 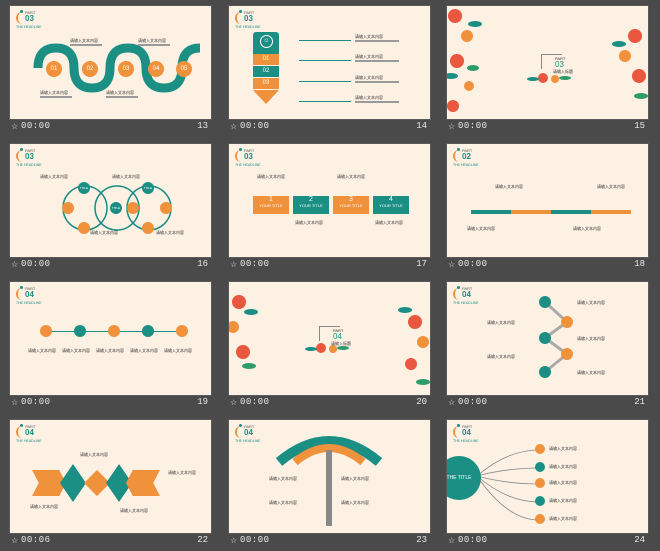 What do you see at coordinates (202, 264) in the screenshot?
I see `slide-number: 16` at bounding box center [202, 264].